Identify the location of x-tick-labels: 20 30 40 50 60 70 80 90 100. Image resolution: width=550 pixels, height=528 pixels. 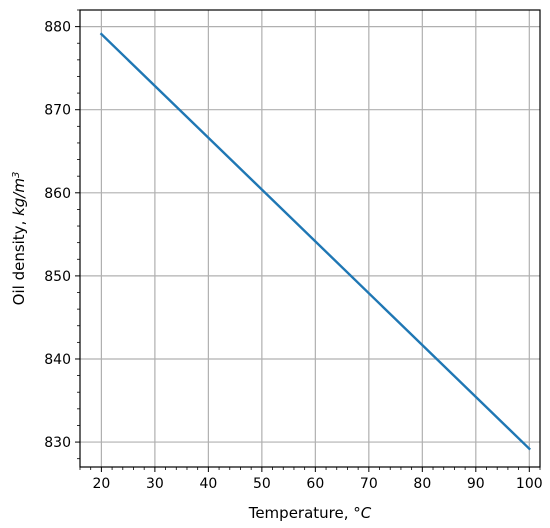
(317, 484).